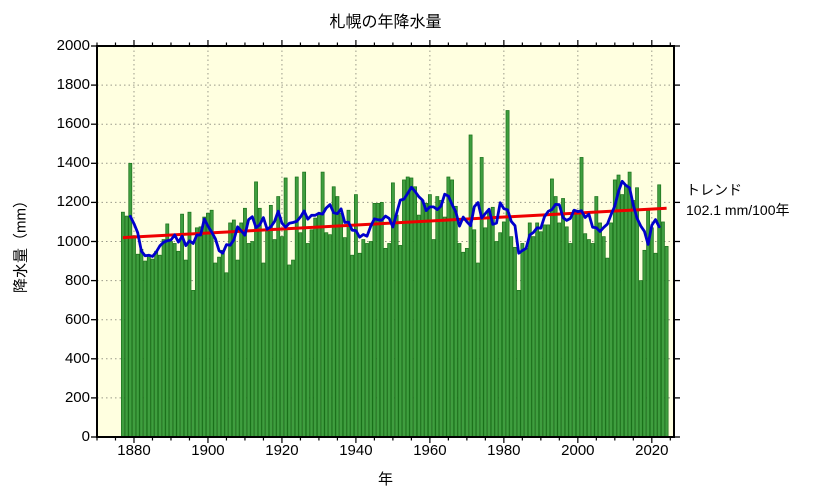 Image resolution: width=833 pixels, height=498 pixels. I want to click on bar-1987, so click(529, 330).